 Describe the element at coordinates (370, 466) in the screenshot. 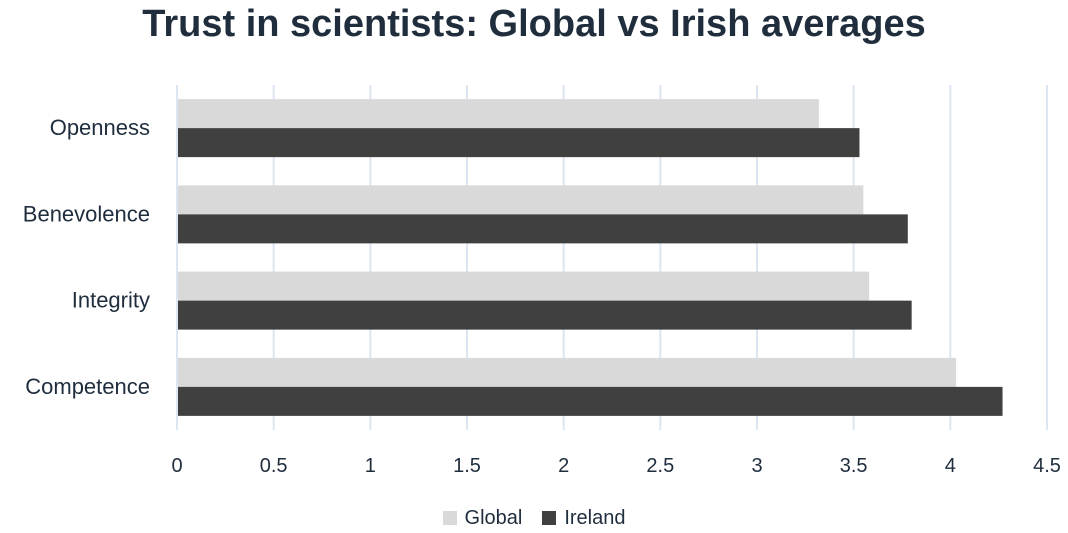

I see `x-tick-label: 1` at that location.